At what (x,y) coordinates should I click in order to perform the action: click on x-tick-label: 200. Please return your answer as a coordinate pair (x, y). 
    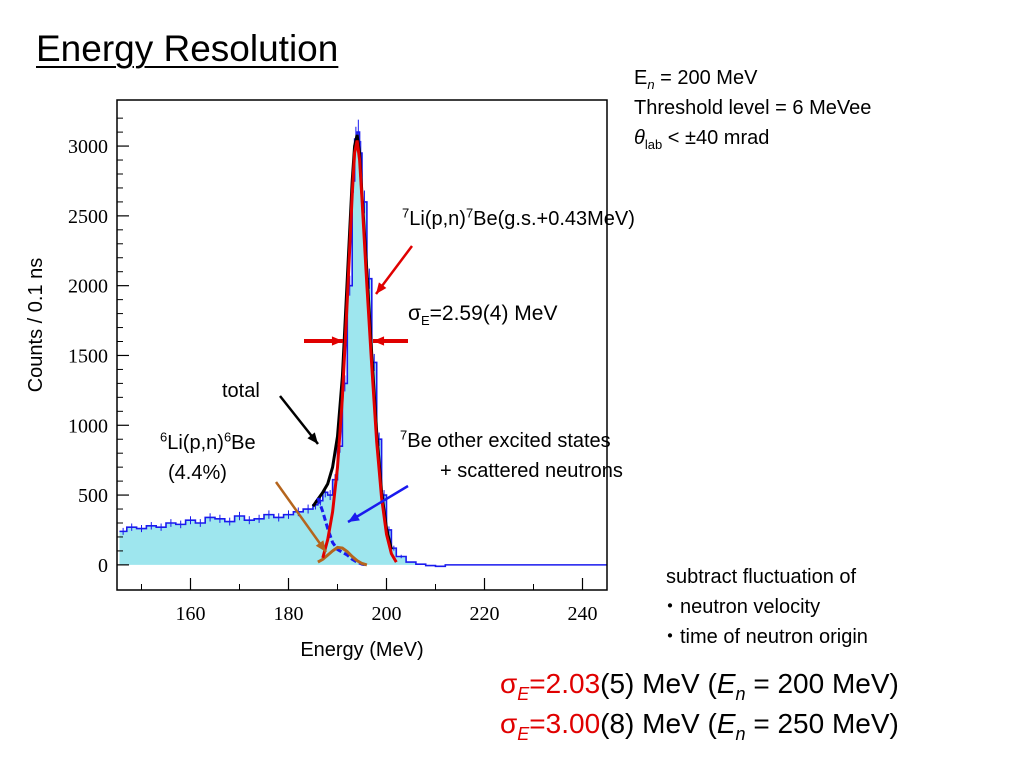
    Looking at the image, I should click on (387, 614).